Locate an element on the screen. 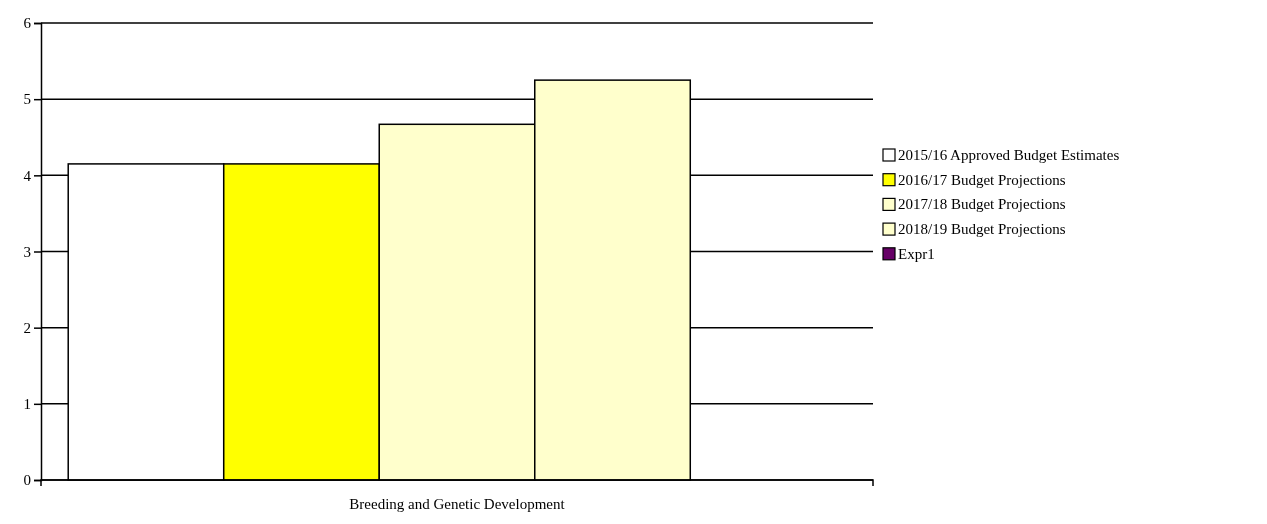 This screenshot has height=524, width=1267. y-tick-label: 4 is located at coordinates (27, 175).